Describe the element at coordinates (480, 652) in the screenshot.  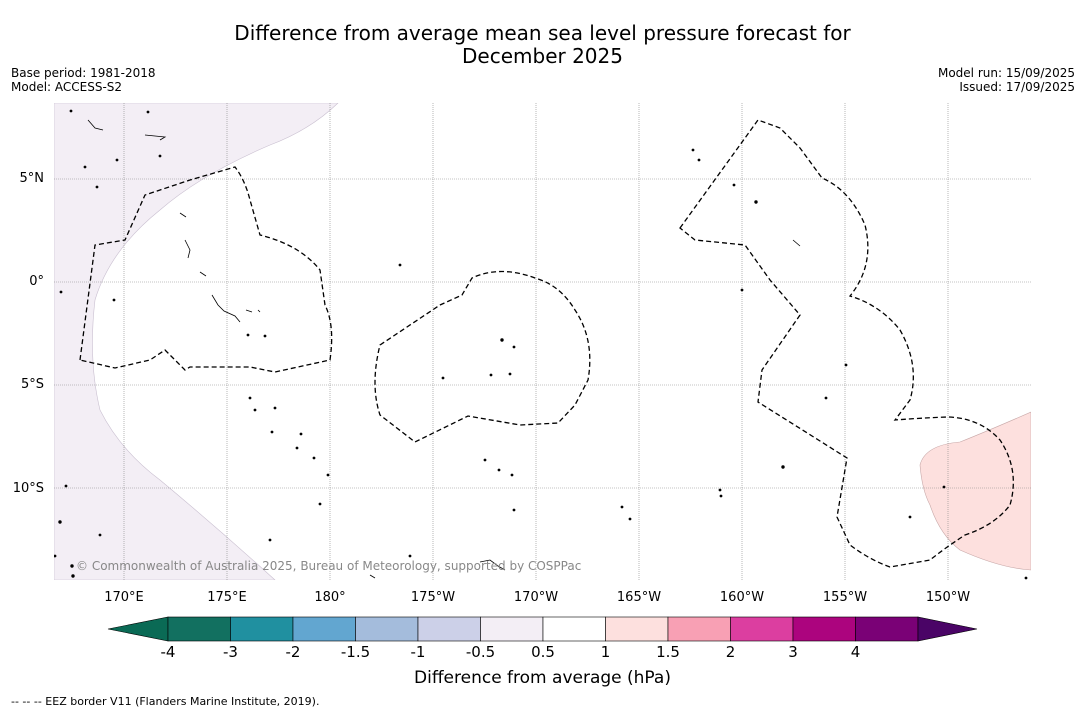
I see `colorbar-tick-label: -0.5` at that location.